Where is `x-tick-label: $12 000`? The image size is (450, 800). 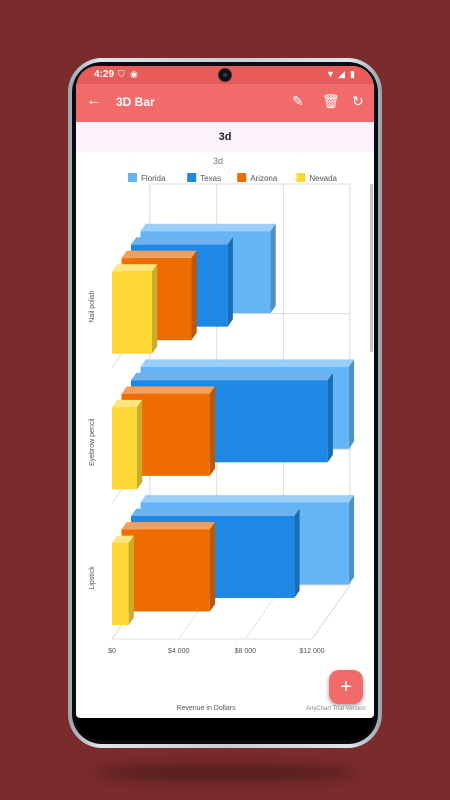 x-tick-label: $12 000 is located at coordinates (311, 651).